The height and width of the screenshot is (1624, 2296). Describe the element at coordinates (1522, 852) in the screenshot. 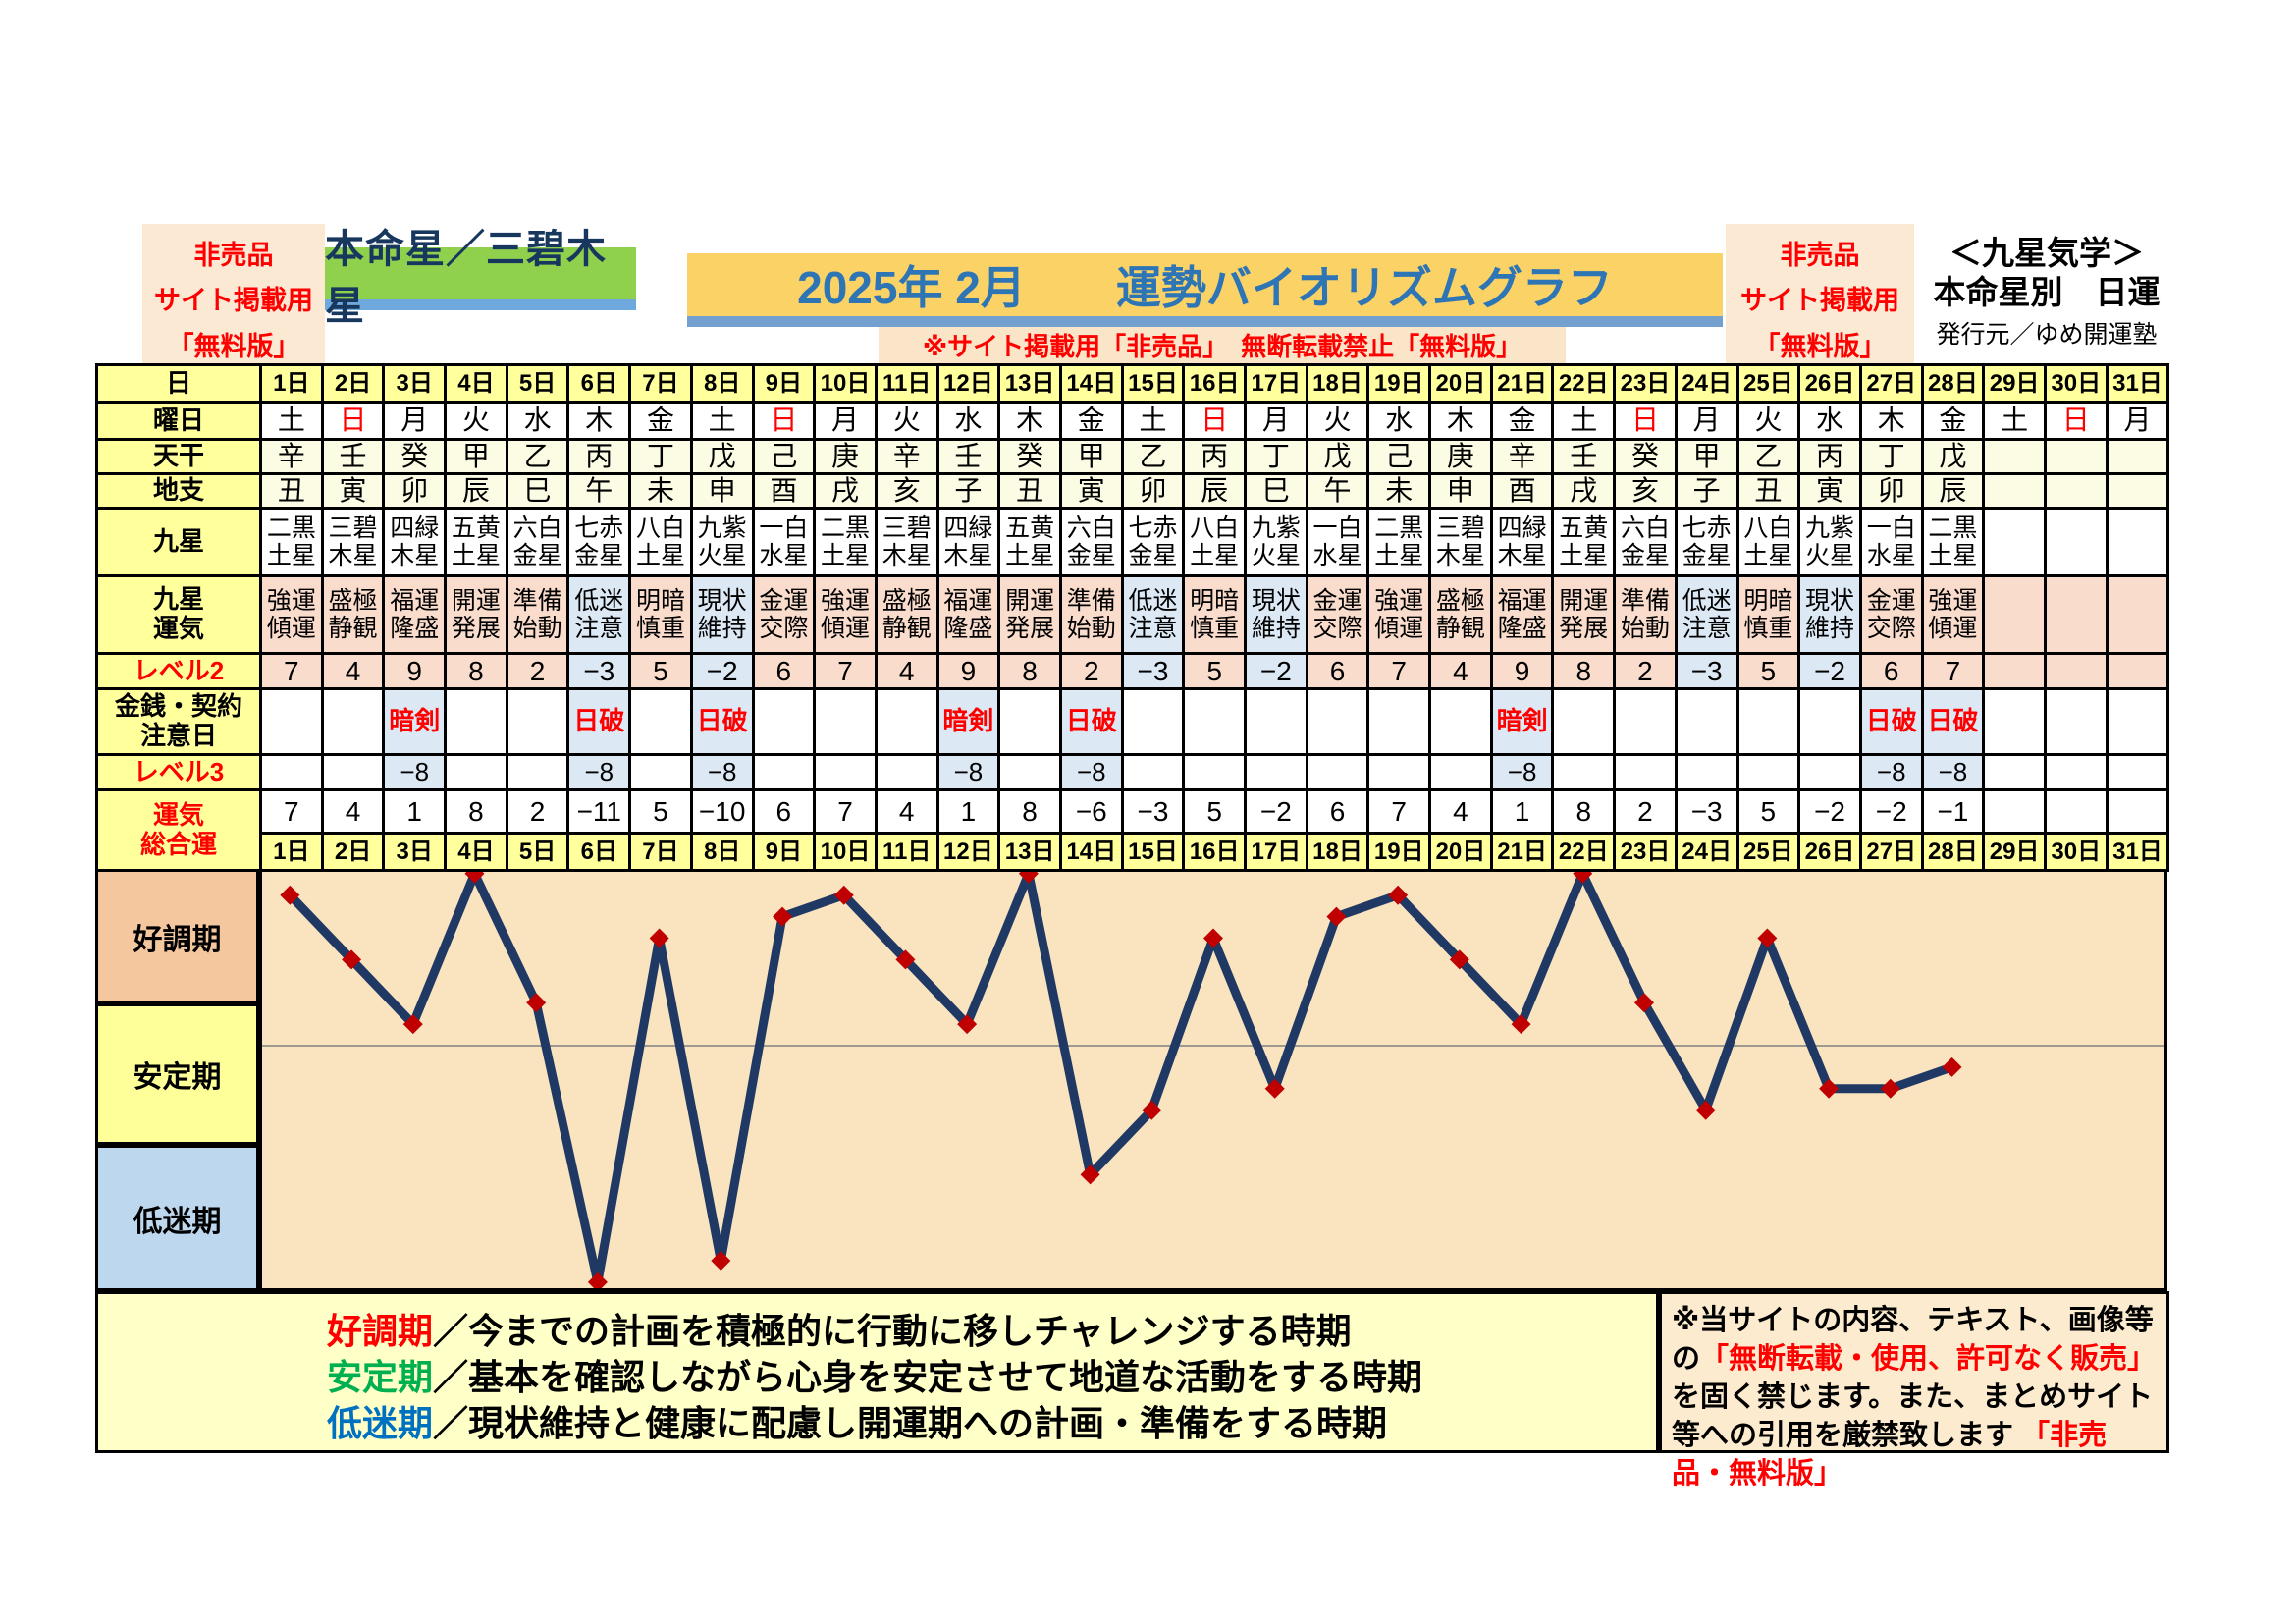

I see `day-axis-cell: 21日` at that location.